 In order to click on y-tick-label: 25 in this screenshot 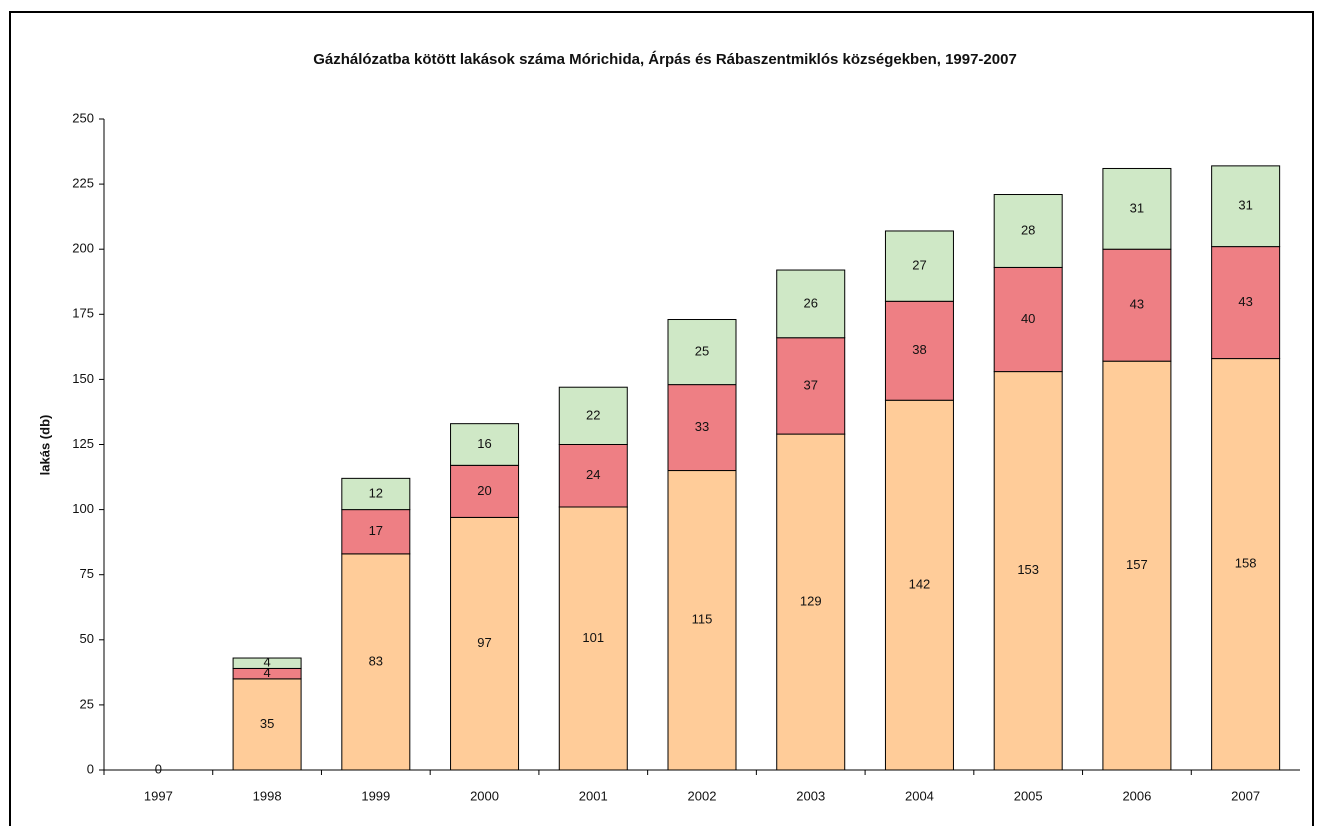, I will do `click(87, 703)`.